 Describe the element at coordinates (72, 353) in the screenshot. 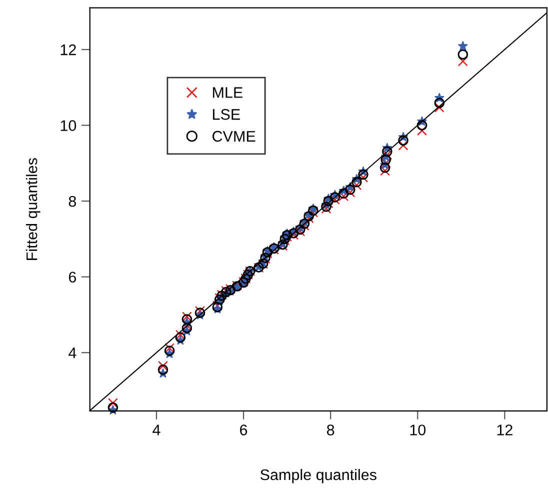

I see `y-tick-label: 4` at that location.